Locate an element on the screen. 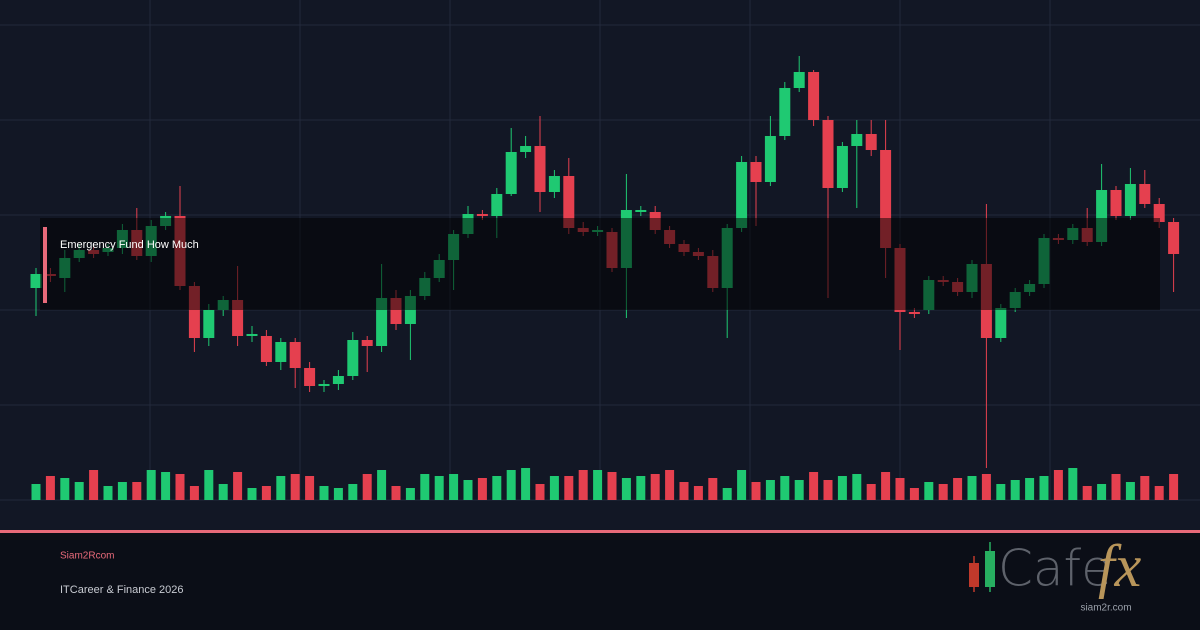 The width and height of the screenshot is (1200, 630). logo-url: siam2r.com is located at coordinates (1105, 608).